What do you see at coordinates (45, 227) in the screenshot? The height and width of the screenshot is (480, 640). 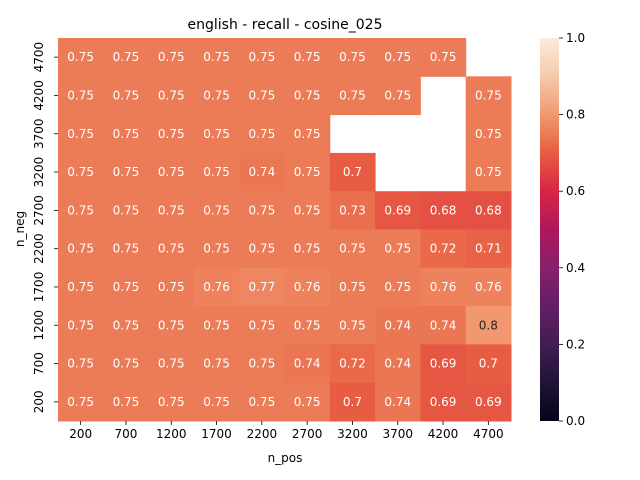 I see `y-axis-ticks: 4700 4200 3700 3200 2700 2200 1700 1200 700 200` at bounding box center [45, 227].